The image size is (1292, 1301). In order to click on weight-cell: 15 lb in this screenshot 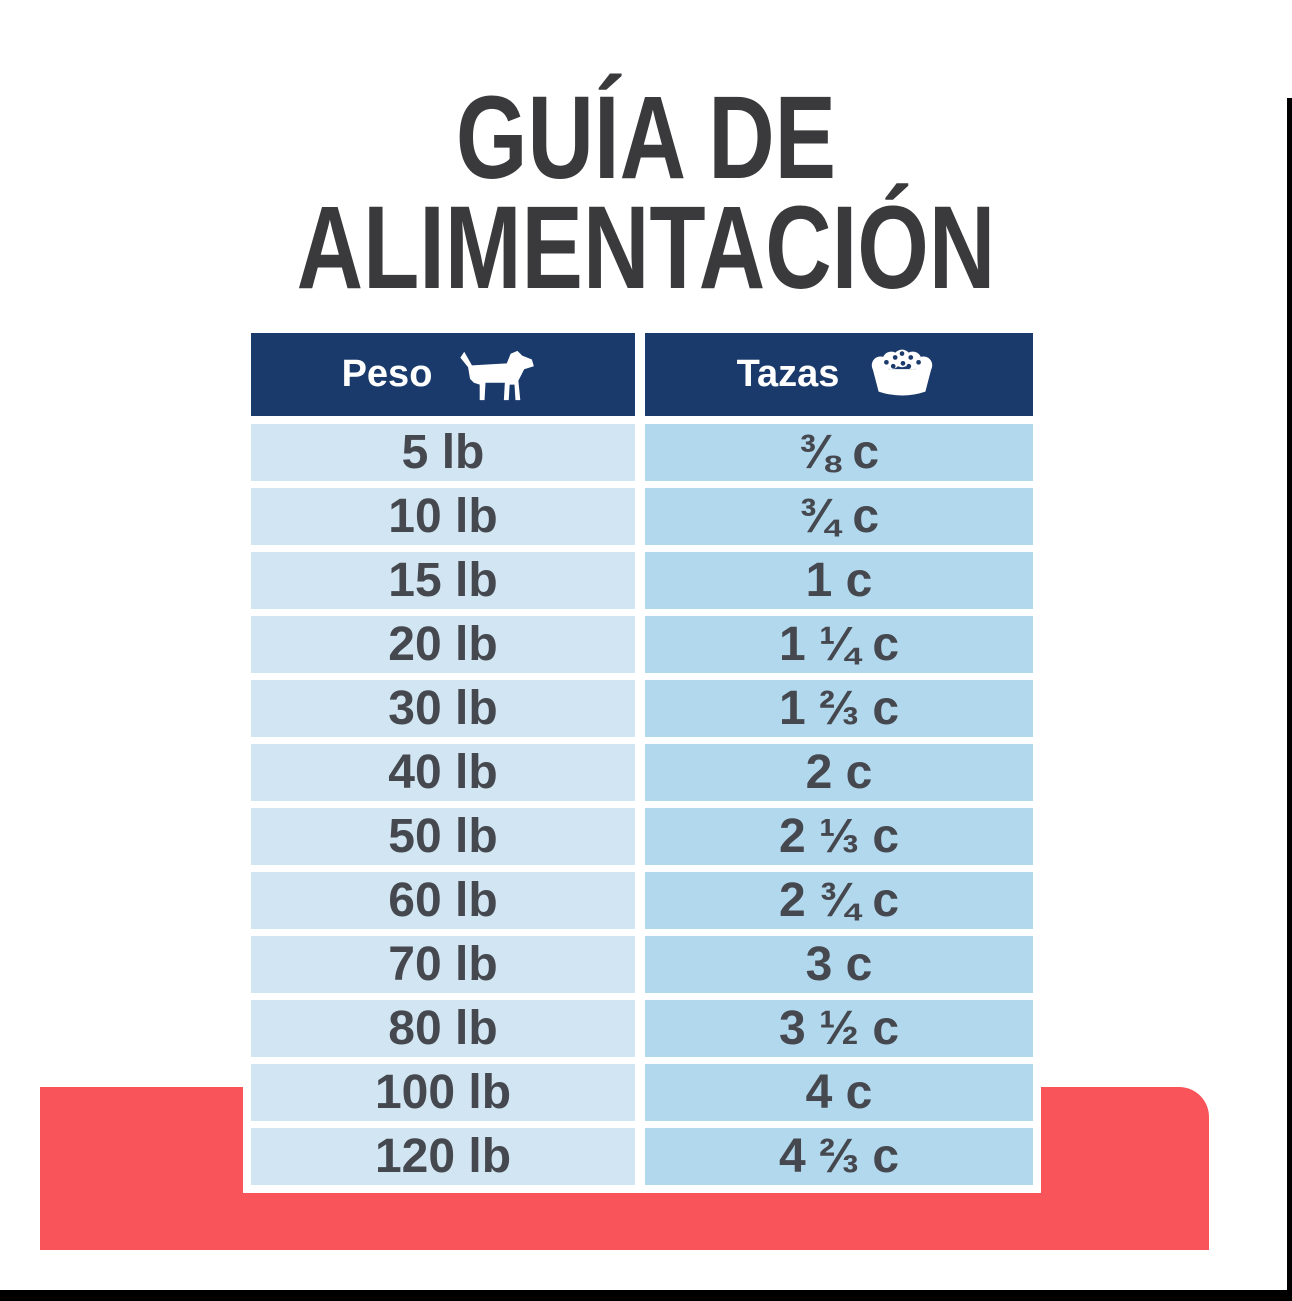, I will do `click(443, 580)`.